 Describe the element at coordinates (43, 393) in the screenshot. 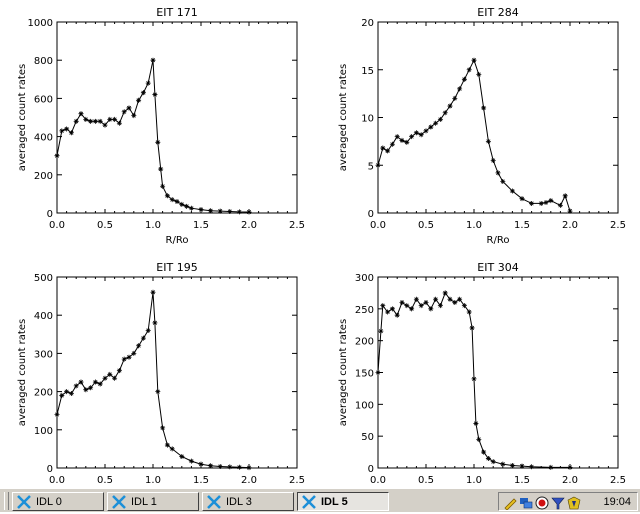

I see `y-tick-label: 200` at that location.